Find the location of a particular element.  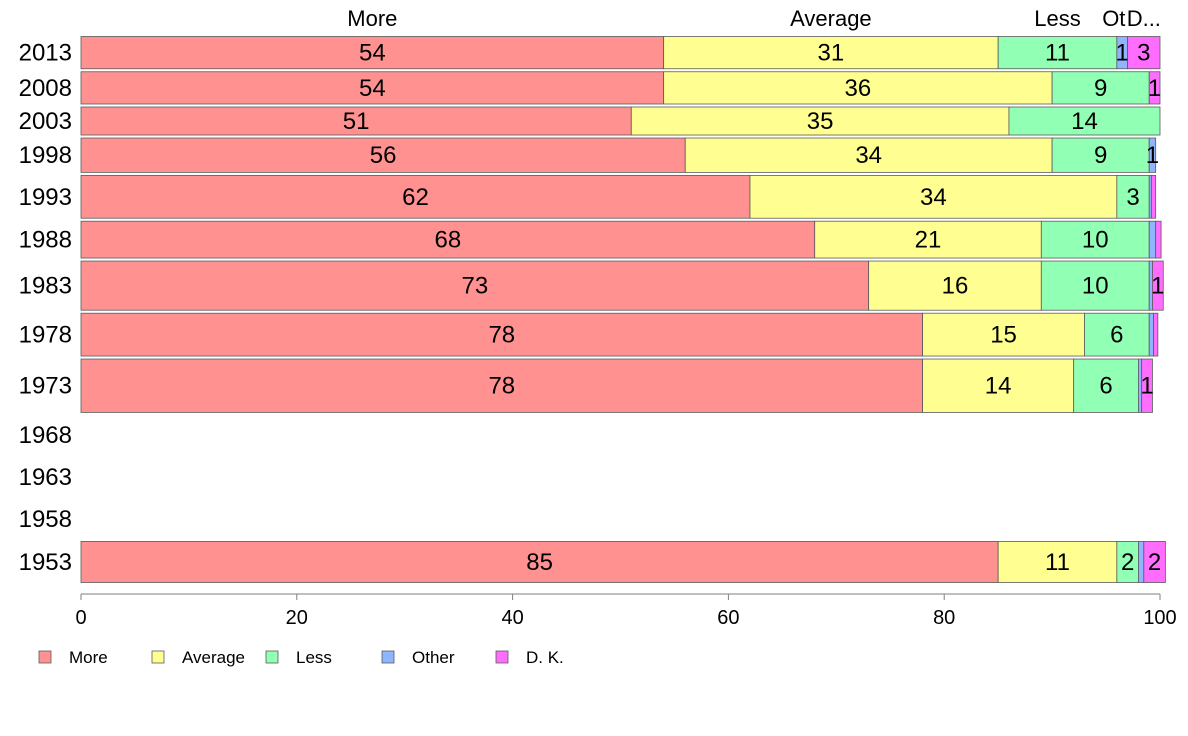

data-label: 68 is located at coordinates (448, 240).